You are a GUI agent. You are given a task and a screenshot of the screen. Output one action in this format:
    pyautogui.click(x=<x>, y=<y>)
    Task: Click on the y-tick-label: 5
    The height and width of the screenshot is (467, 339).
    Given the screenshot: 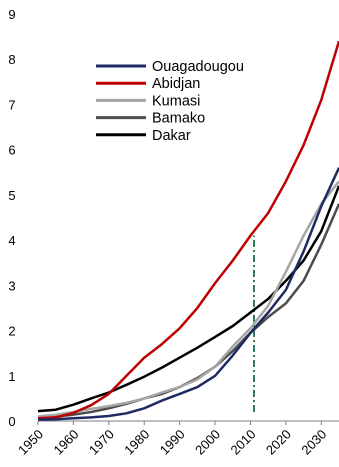 What is the action you would take?
    pyautogui.click(x=11, y=195)
    